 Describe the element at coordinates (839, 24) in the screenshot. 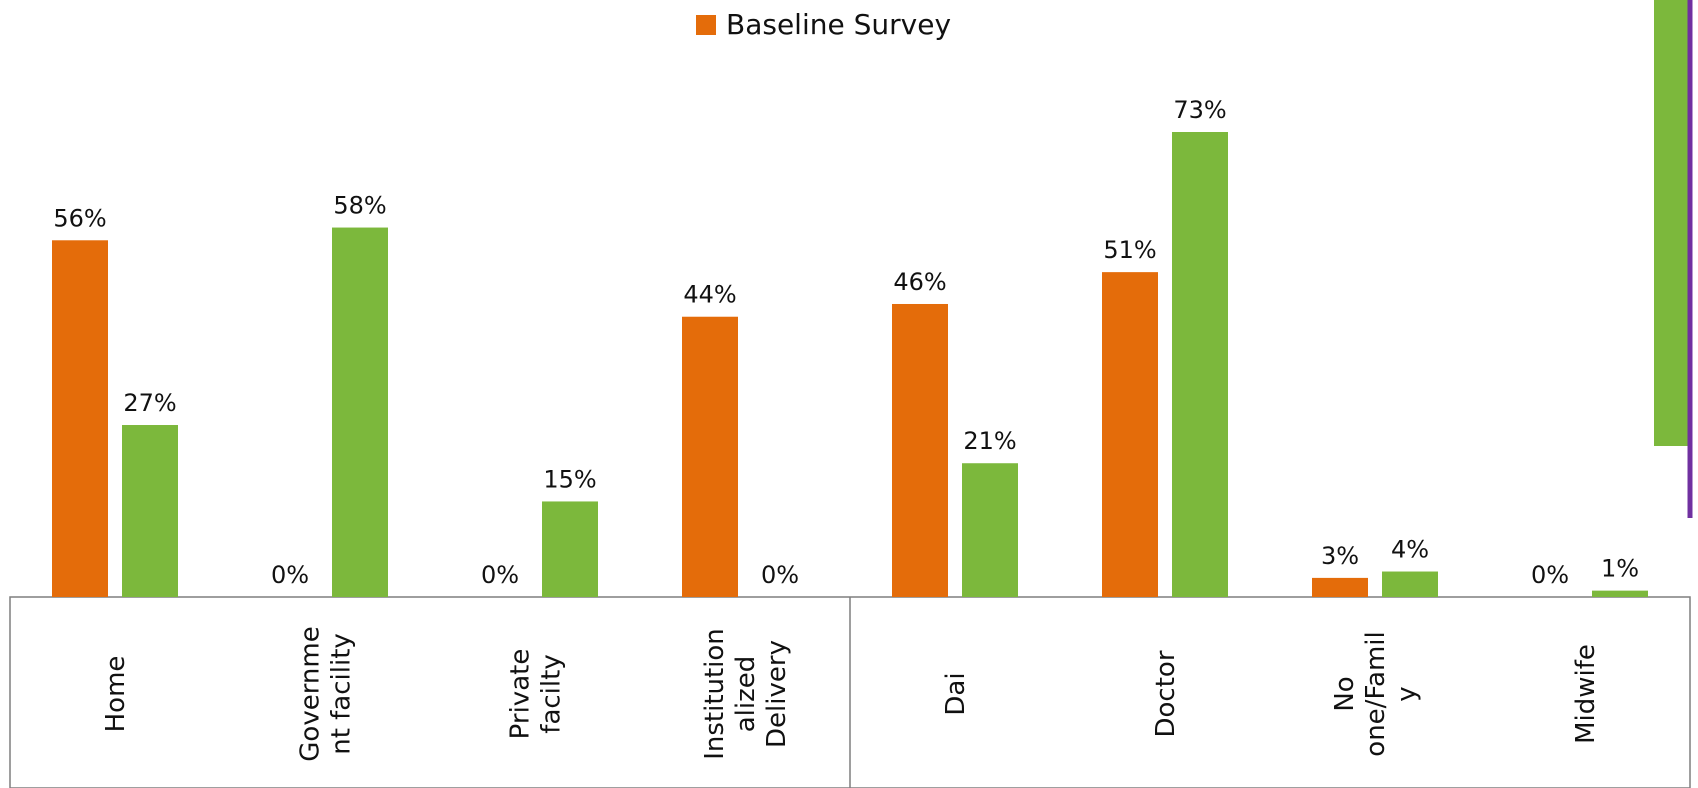

I see `legend-label-baseline: Baseline Survey` at that location.